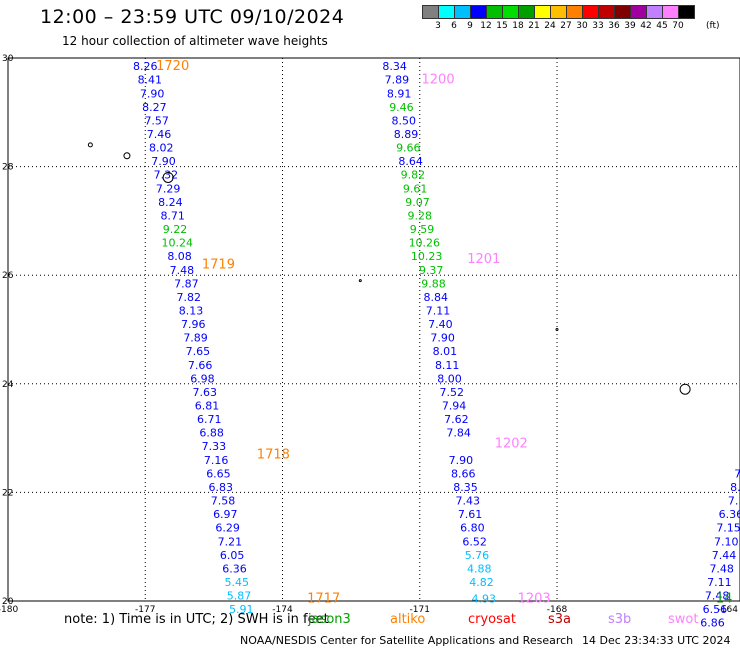 Image resolution: width=740 pixels, height=650 pixels. What do you see at coordinates (175, 229) in the screenshot?
I see `wave-height-value: 9.22` at bounding box center [175, 229].